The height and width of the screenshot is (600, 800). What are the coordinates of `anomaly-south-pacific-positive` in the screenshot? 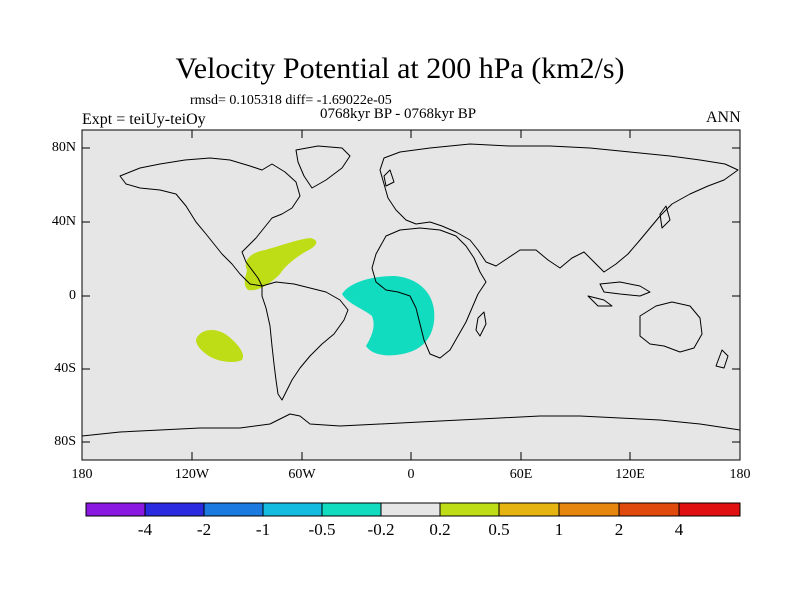 It's located at (220, 346).